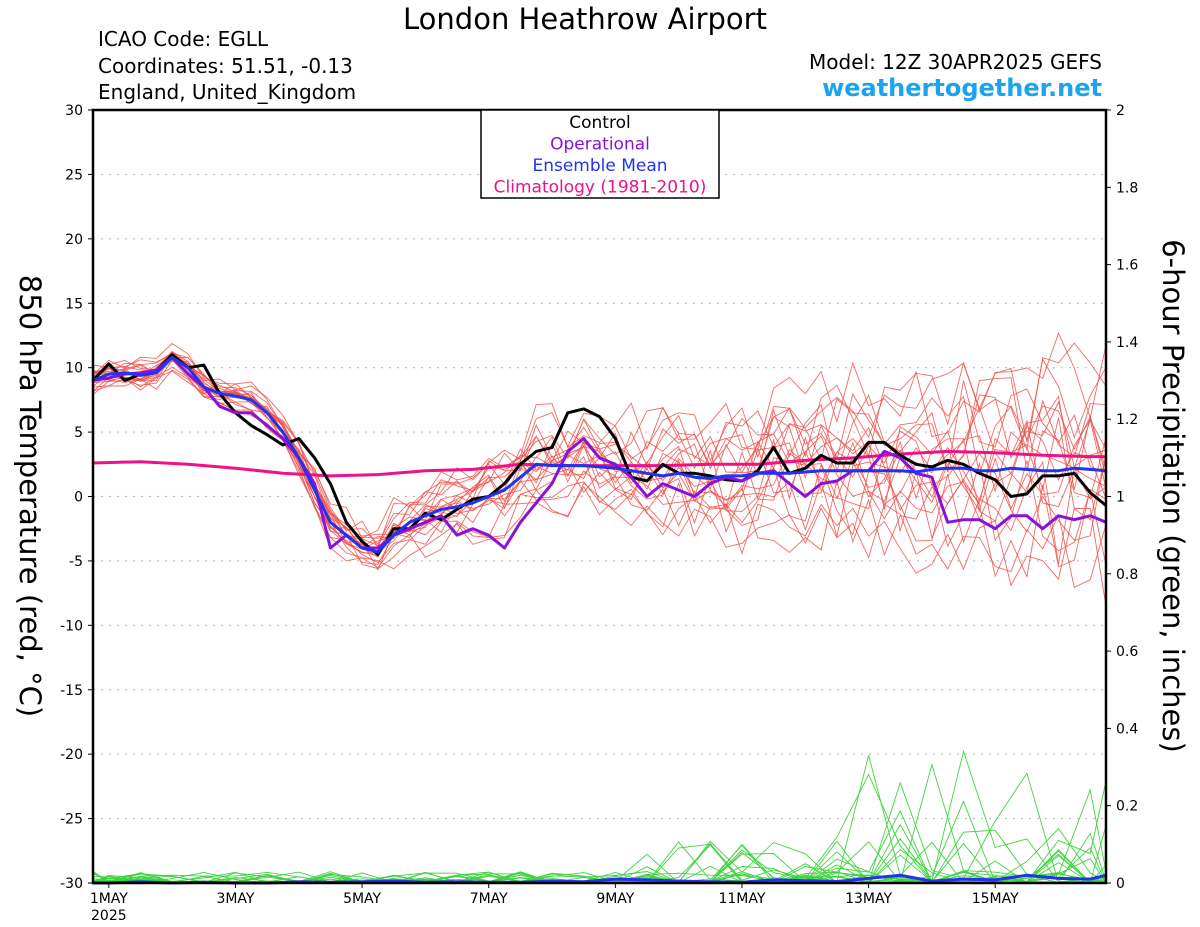 The width and height of the screenshot is (1200, 927). What do you see at coordinates (74, 304) in the screenshot?
I see `y-tick-label-left: 15` at bounding box center [74, 304].